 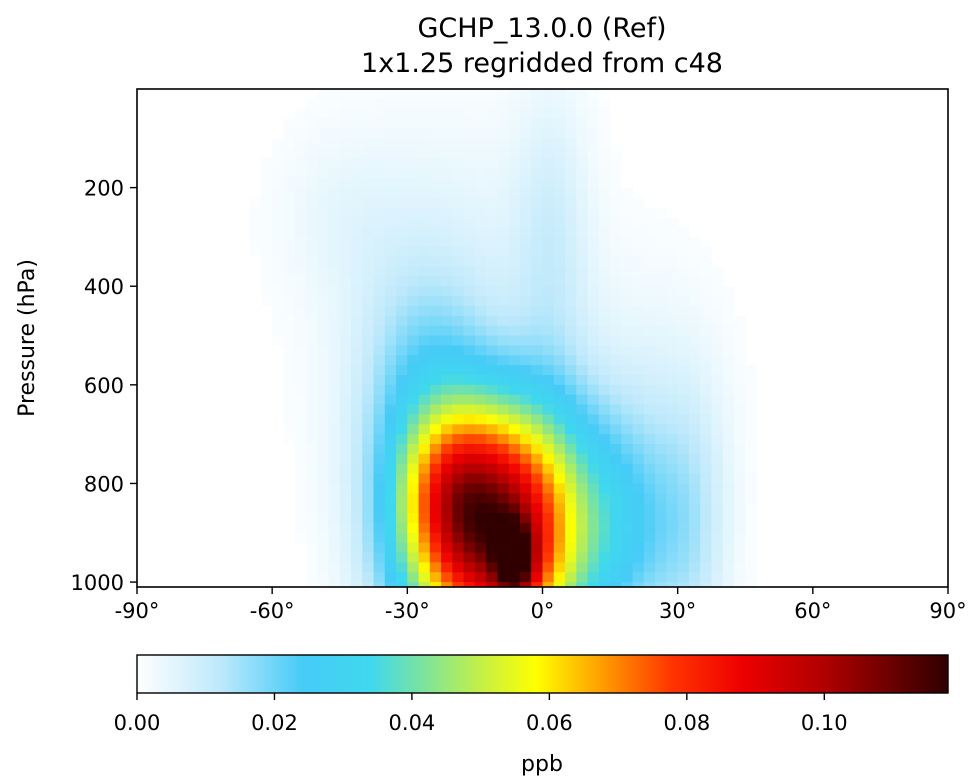 What do you see at coordinates (824, 723) in the screenshot?
I see `colorbar-tick-label: 0.10` at bounding box center [824, 723].